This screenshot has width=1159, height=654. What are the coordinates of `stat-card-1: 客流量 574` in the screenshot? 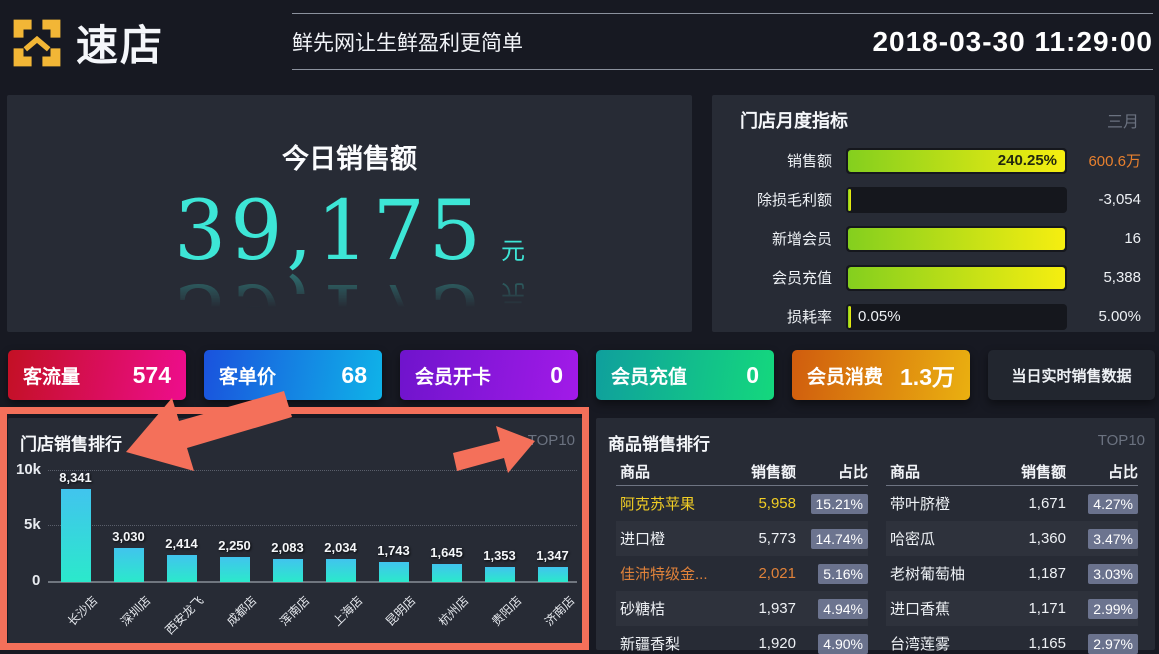 It's located at (97, 375).